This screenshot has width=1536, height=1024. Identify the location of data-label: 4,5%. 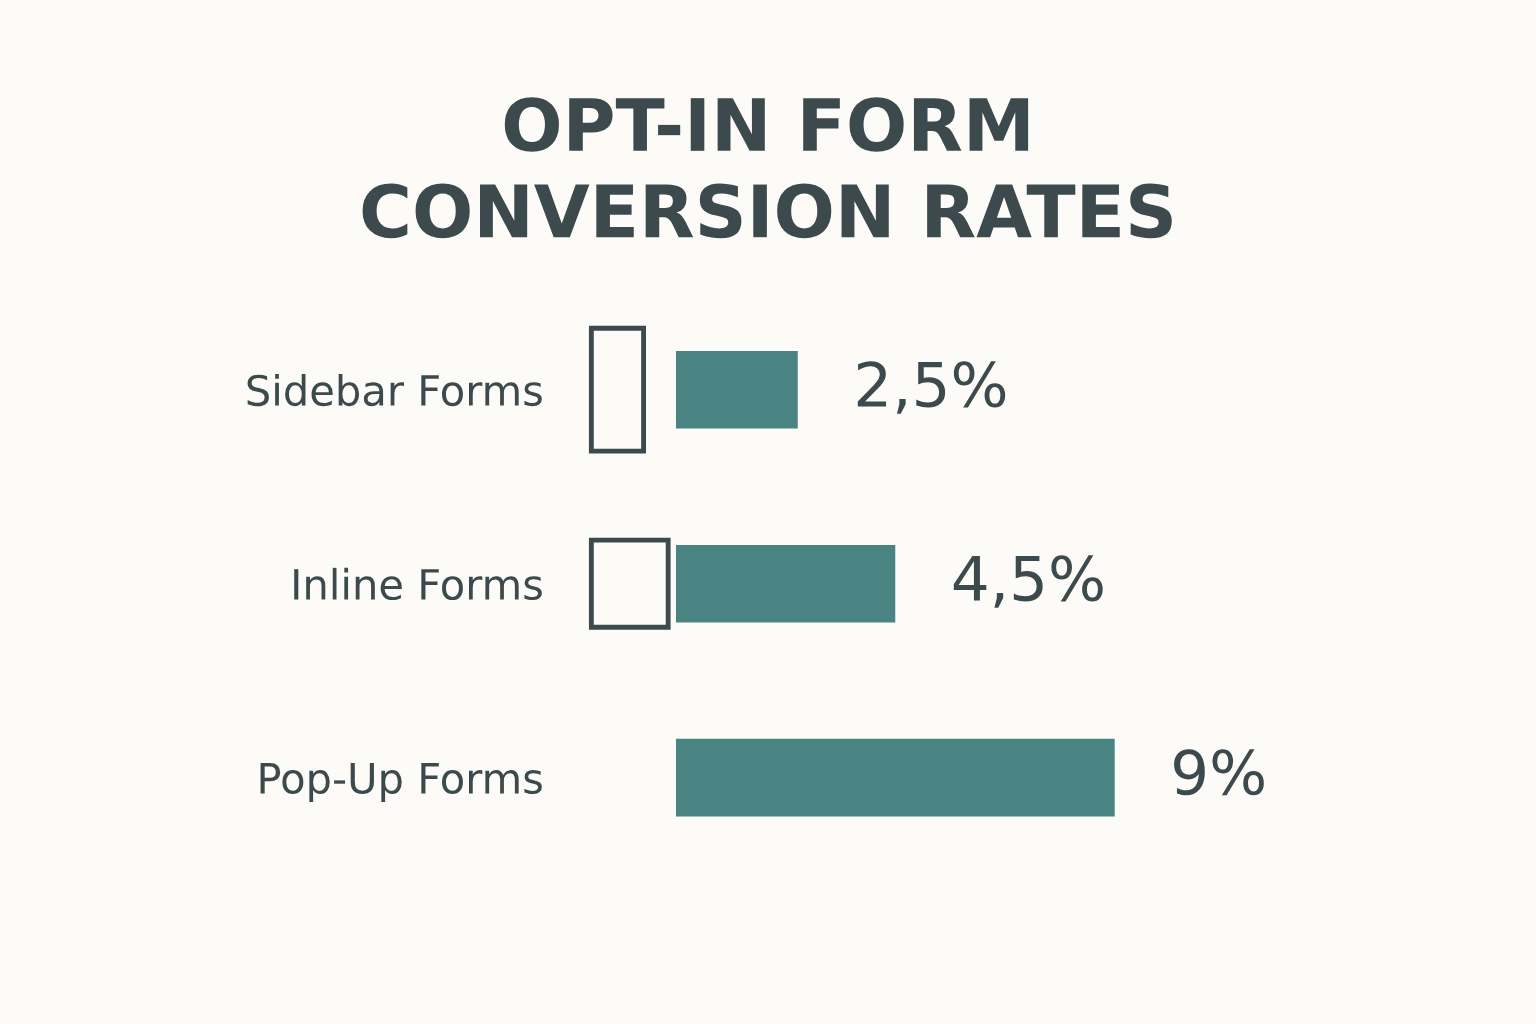
(1028, 581).